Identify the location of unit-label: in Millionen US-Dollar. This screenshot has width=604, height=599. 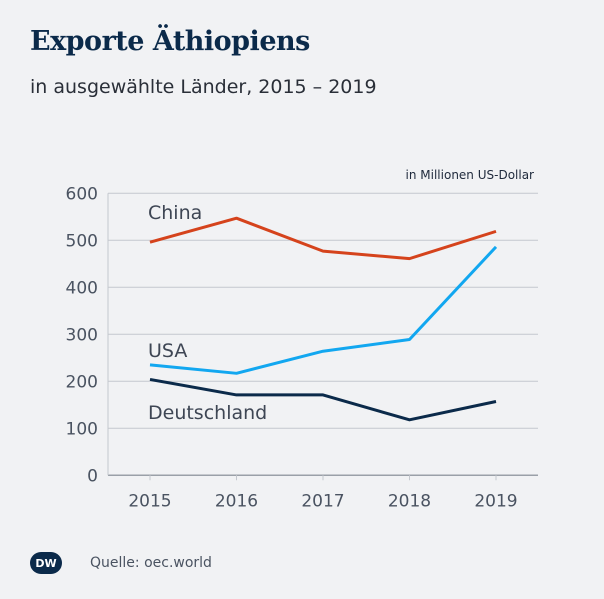
(469, 175).